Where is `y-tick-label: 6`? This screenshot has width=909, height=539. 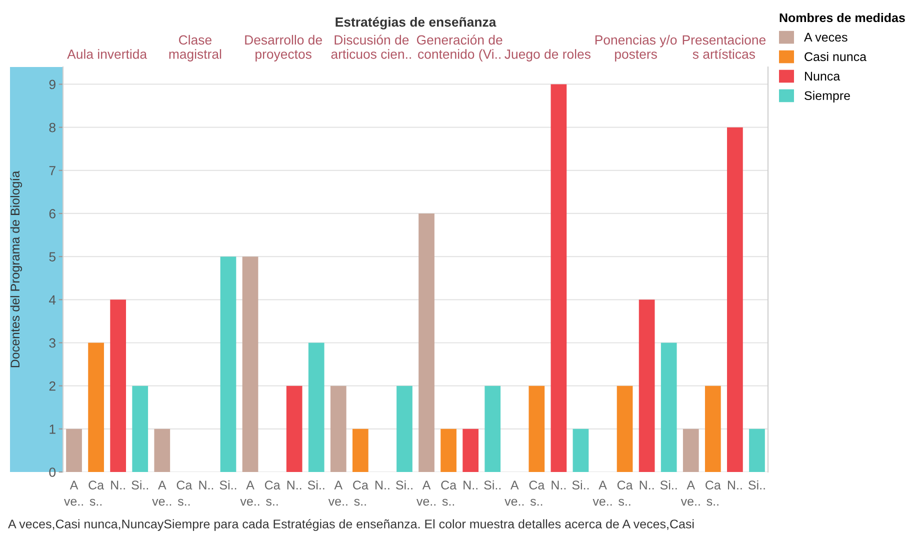
y-tick-label: 6 is located at coordinates (52, 213).